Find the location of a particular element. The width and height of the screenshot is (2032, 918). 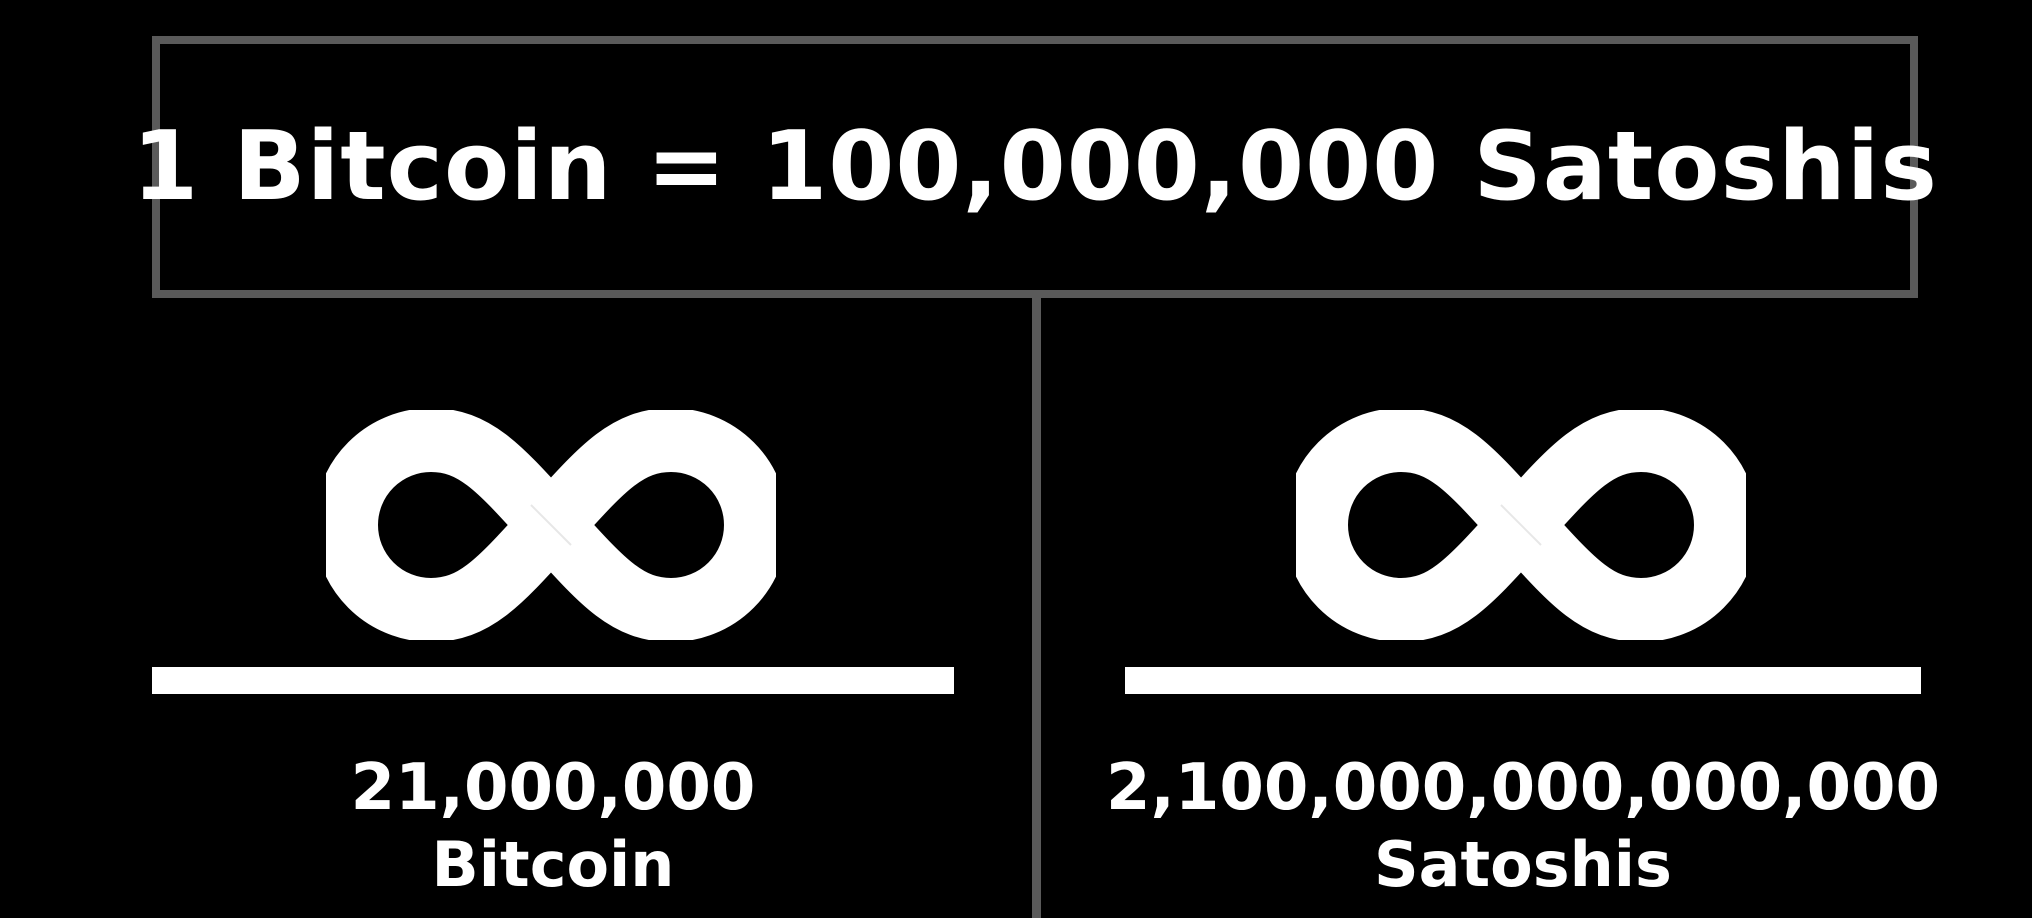

center-divider is located at coordinates (1036, 608).